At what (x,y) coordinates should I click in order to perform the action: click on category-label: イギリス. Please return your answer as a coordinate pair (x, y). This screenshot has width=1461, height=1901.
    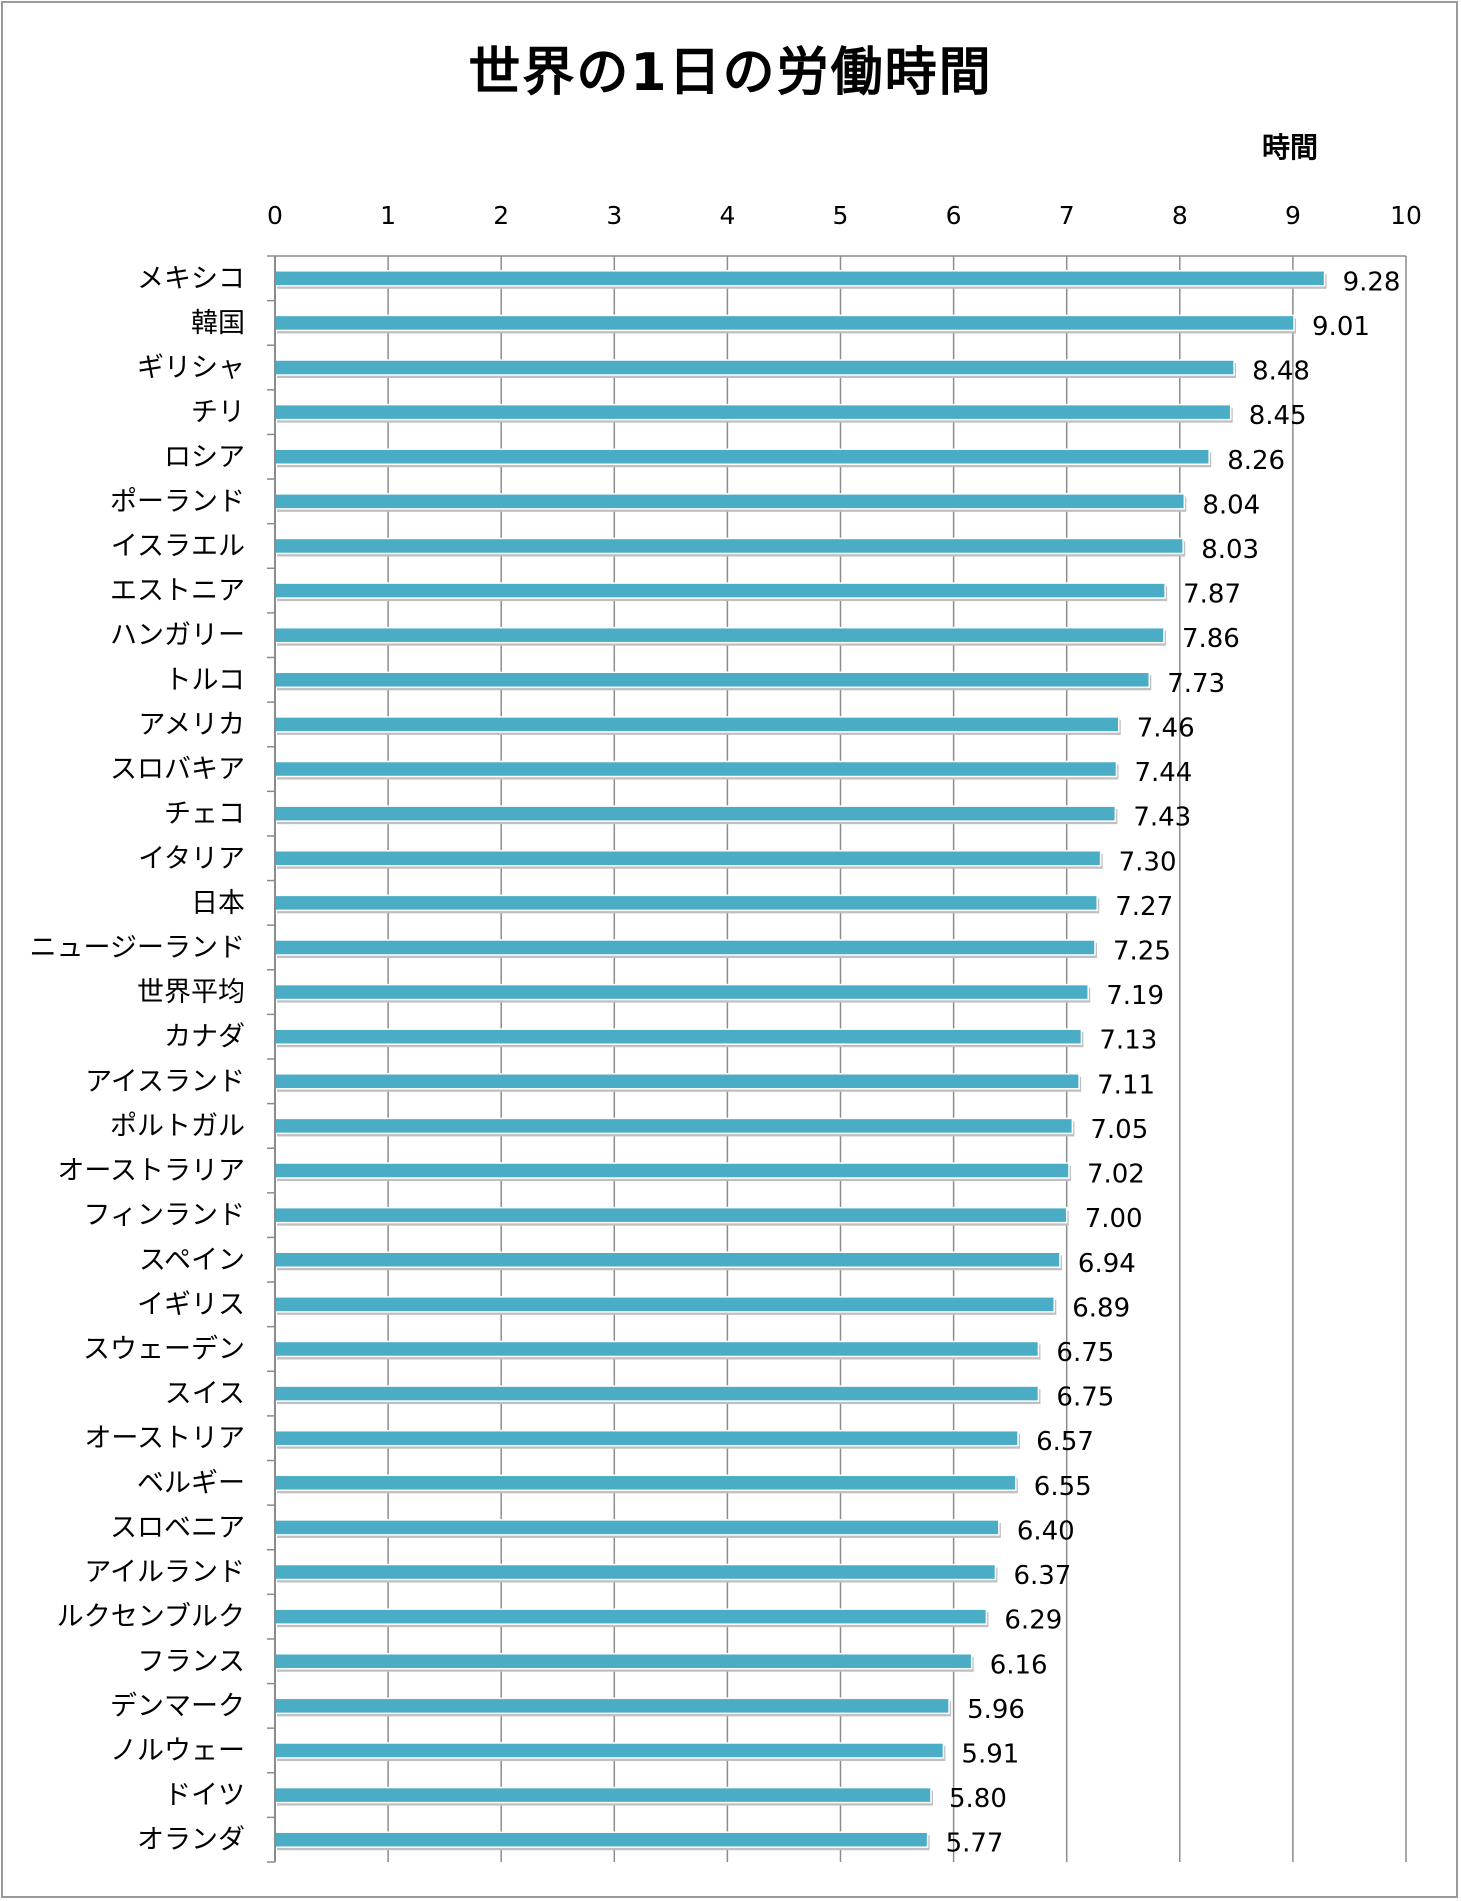
    Looking at the image, I should click on (191, 1304).